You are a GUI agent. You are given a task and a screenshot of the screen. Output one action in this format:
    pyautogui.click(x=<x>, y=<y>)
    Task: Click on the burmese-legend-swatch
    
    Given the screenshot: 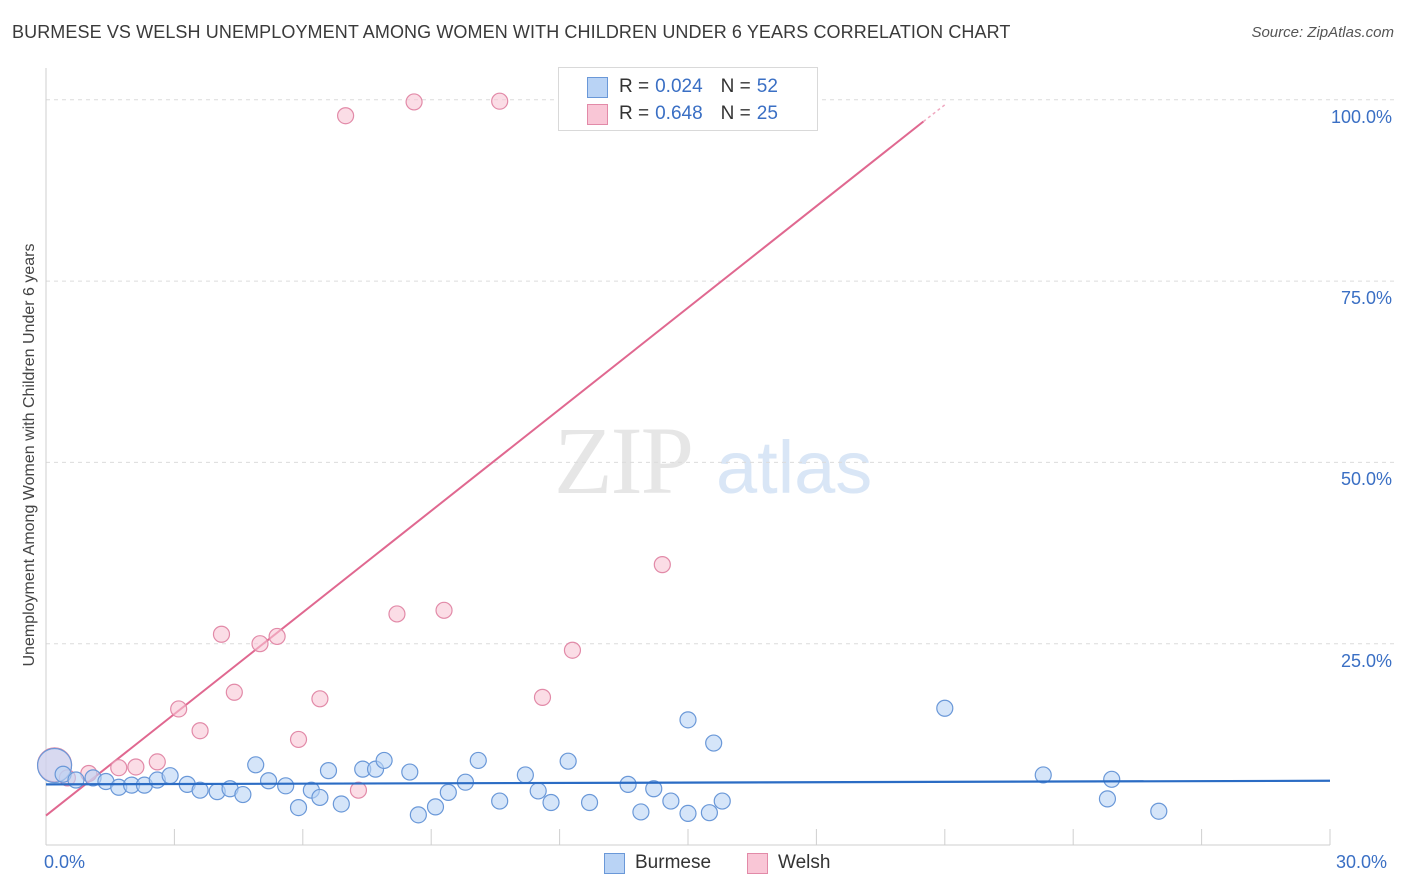 What is the action you would take?
    pyautogui.click(x=614, y=863)
    